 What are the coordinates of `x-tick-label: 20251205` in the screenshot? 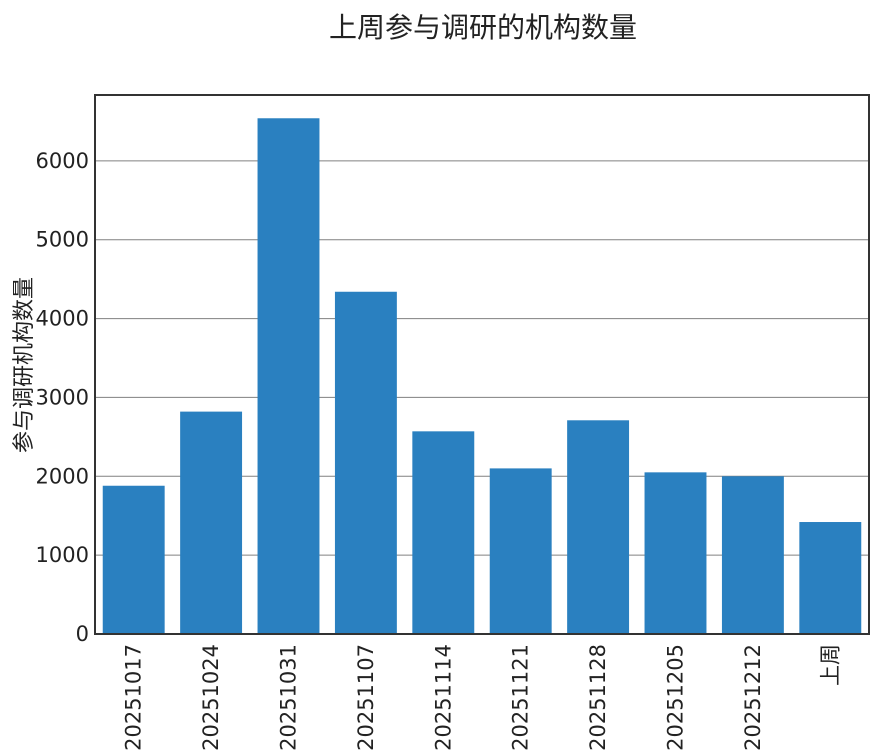 It's located at (676, 697).